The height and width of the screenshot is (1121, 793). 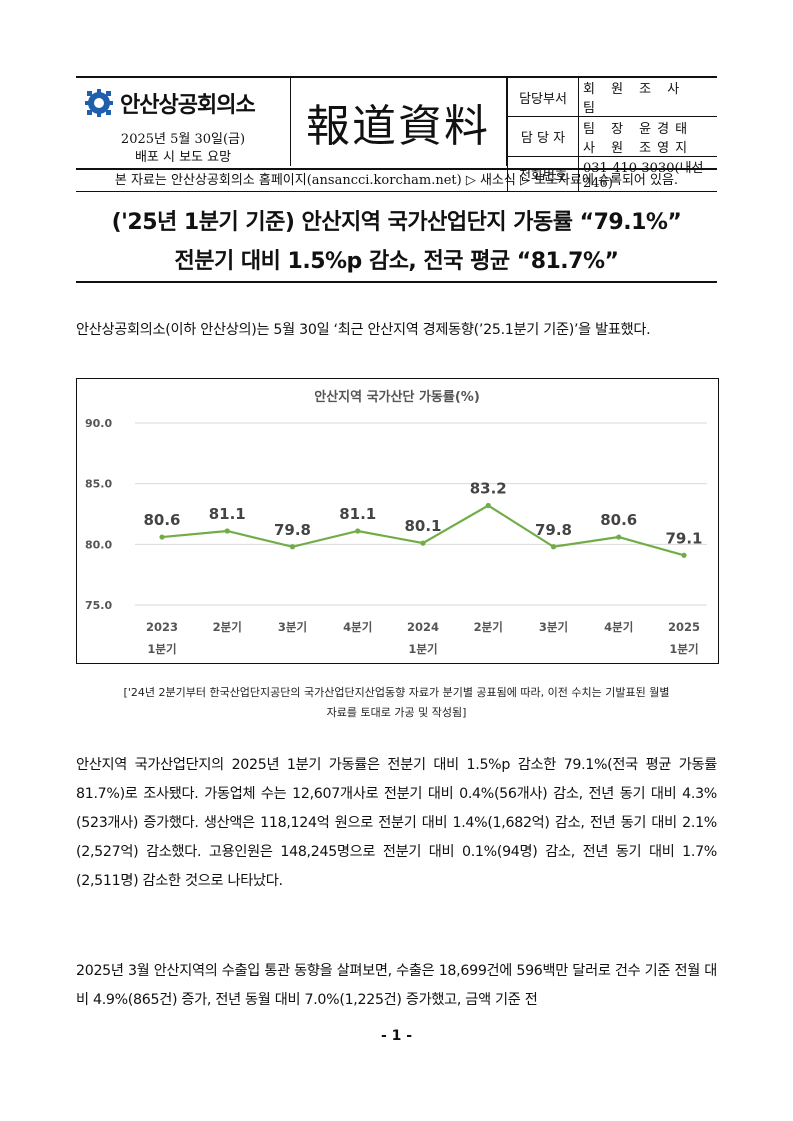 I want to click on org-name: 안산상공회의소, so click(x=188, y=105).